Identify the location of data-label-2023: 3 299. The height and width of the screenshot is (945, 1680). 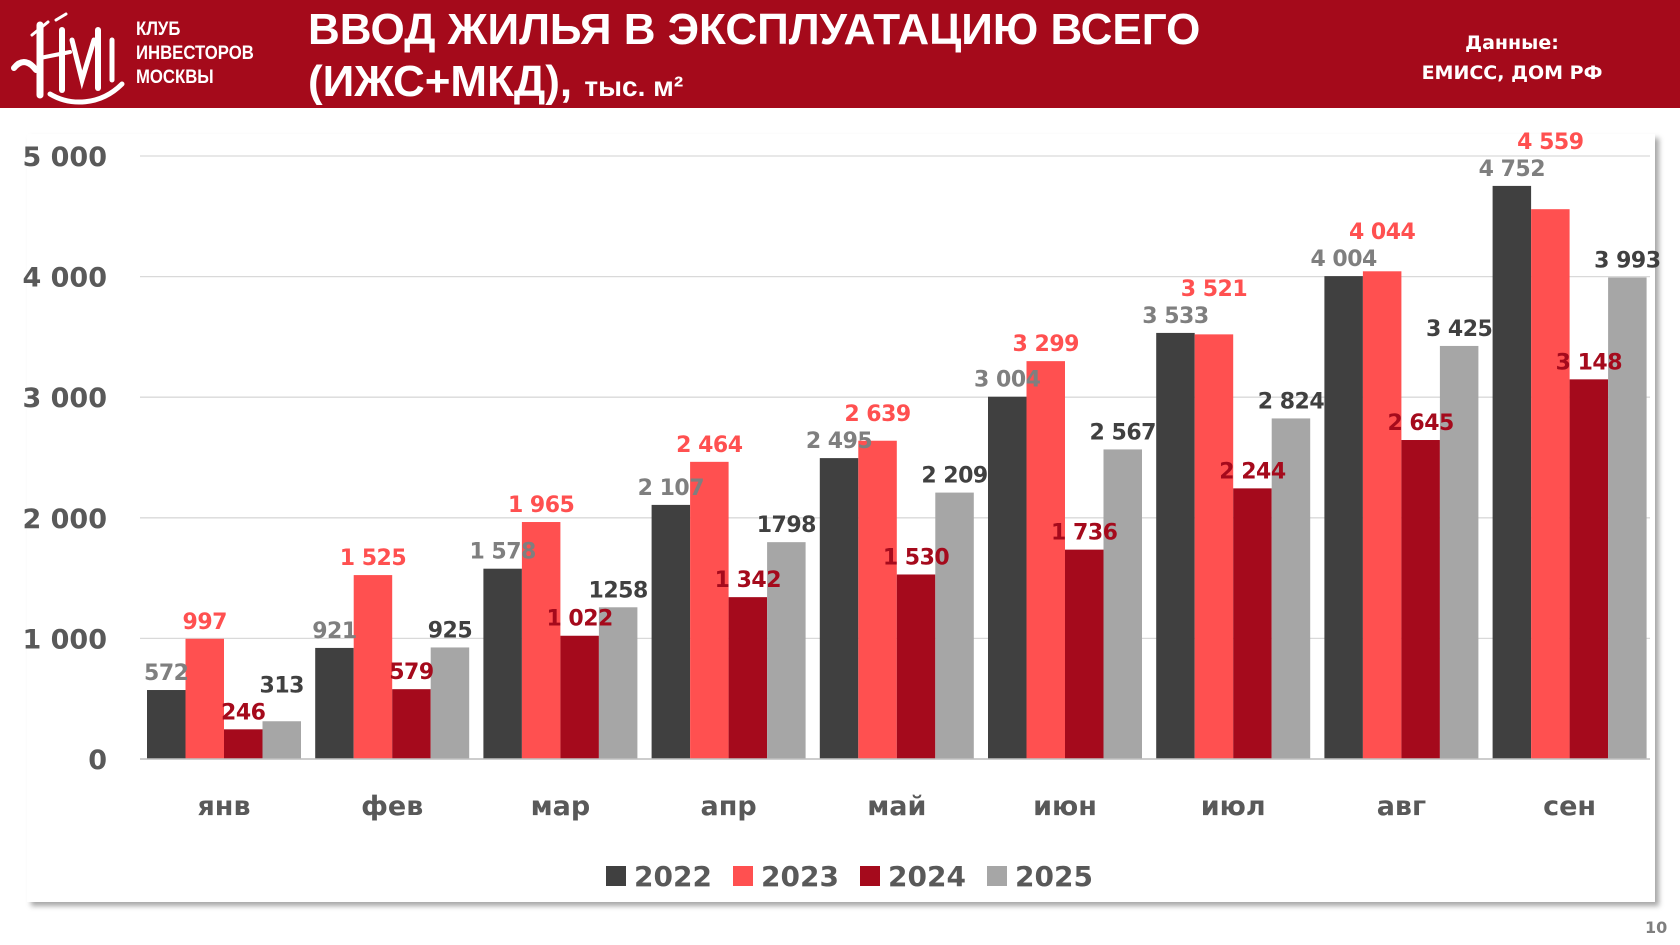
(1046, 344).